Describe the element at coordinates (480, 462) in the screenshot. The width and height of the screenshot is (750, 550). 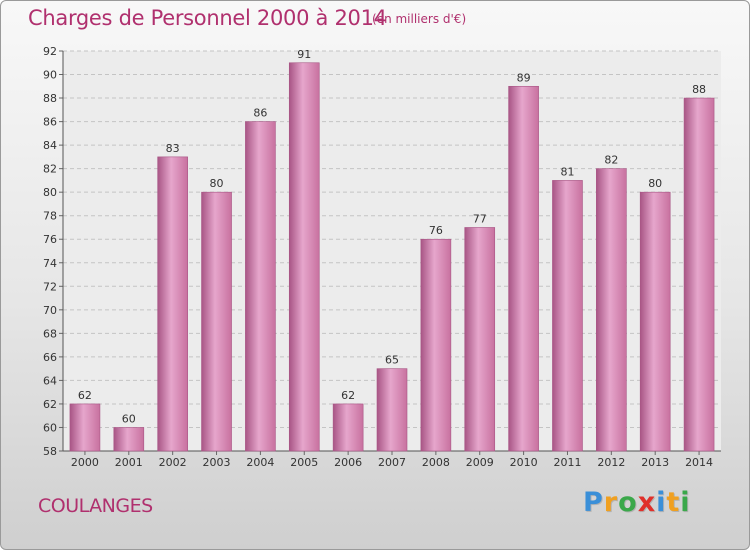
I see `x-tick-label-2009: 2009` at that location.